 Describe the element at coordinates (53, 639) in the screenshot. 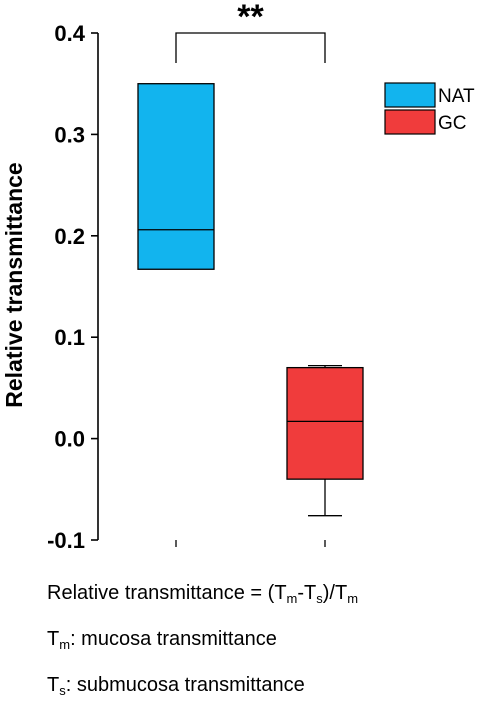

I see `tm-symbol: T` at that location.